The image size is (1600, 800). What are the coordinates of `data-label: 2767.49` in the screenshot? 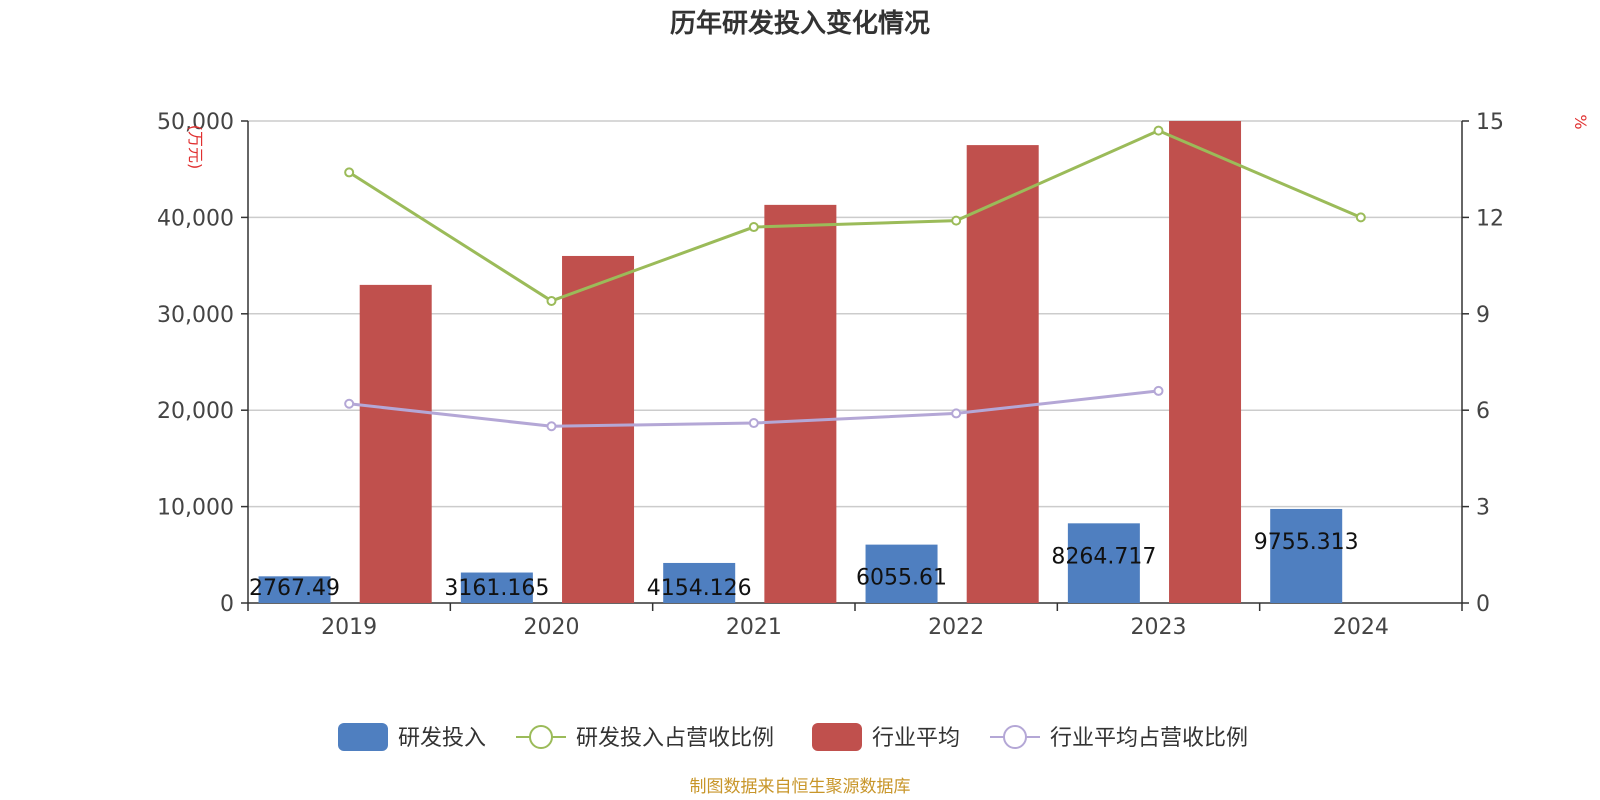 It's located at (294, 588).